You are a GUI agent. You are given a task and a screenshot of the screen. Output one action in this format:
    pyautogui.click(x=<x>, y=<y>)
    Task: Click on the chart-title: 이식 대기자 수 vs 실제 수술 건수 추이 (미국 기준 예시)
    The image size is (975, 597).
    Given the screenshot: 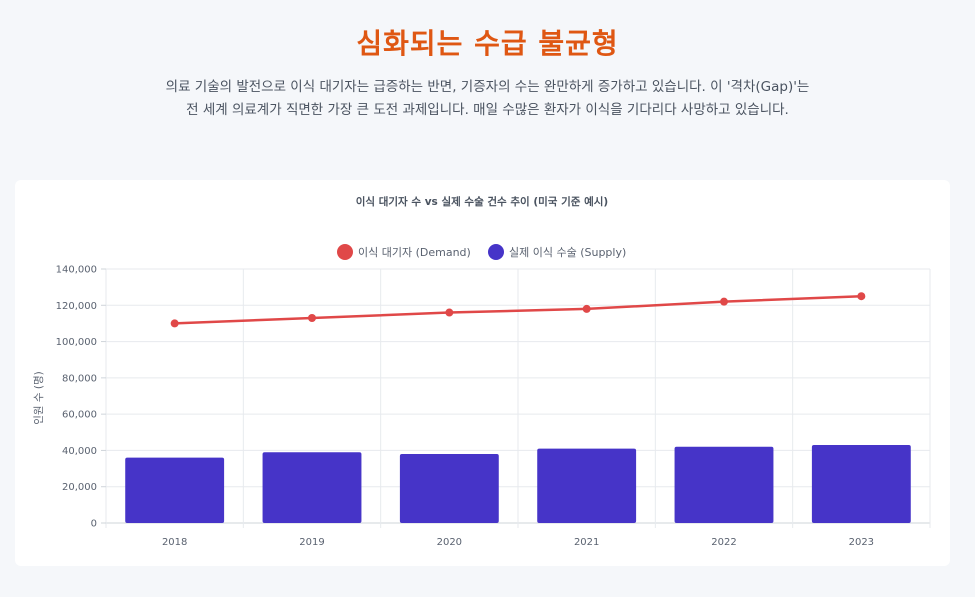 What is the action you would take?
    pyautogui.click(x=482, y=201)
    